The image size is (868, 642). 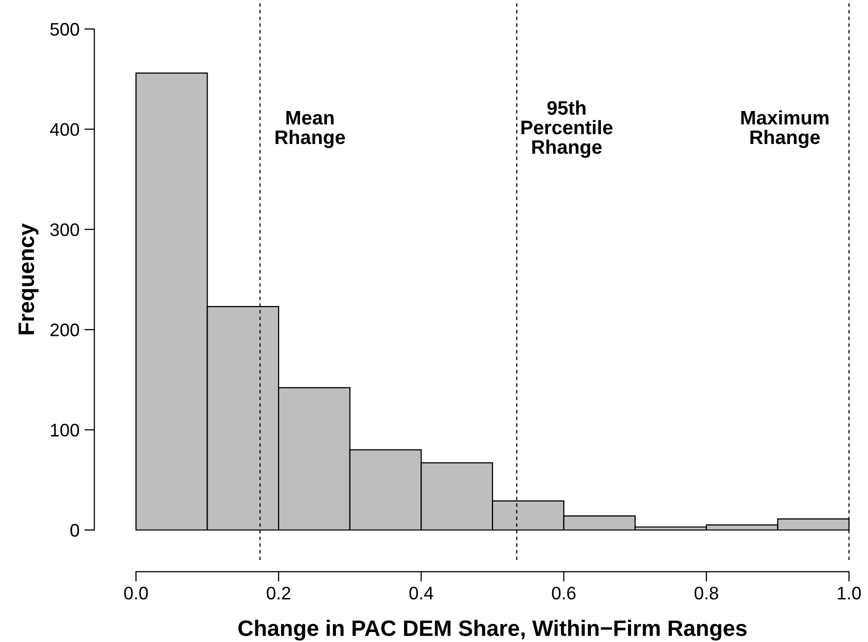 What do you see at coordinates (849, 593) in the screenshot?
I see `x-tick-label: 1.0` at bounding box center [849, 593].